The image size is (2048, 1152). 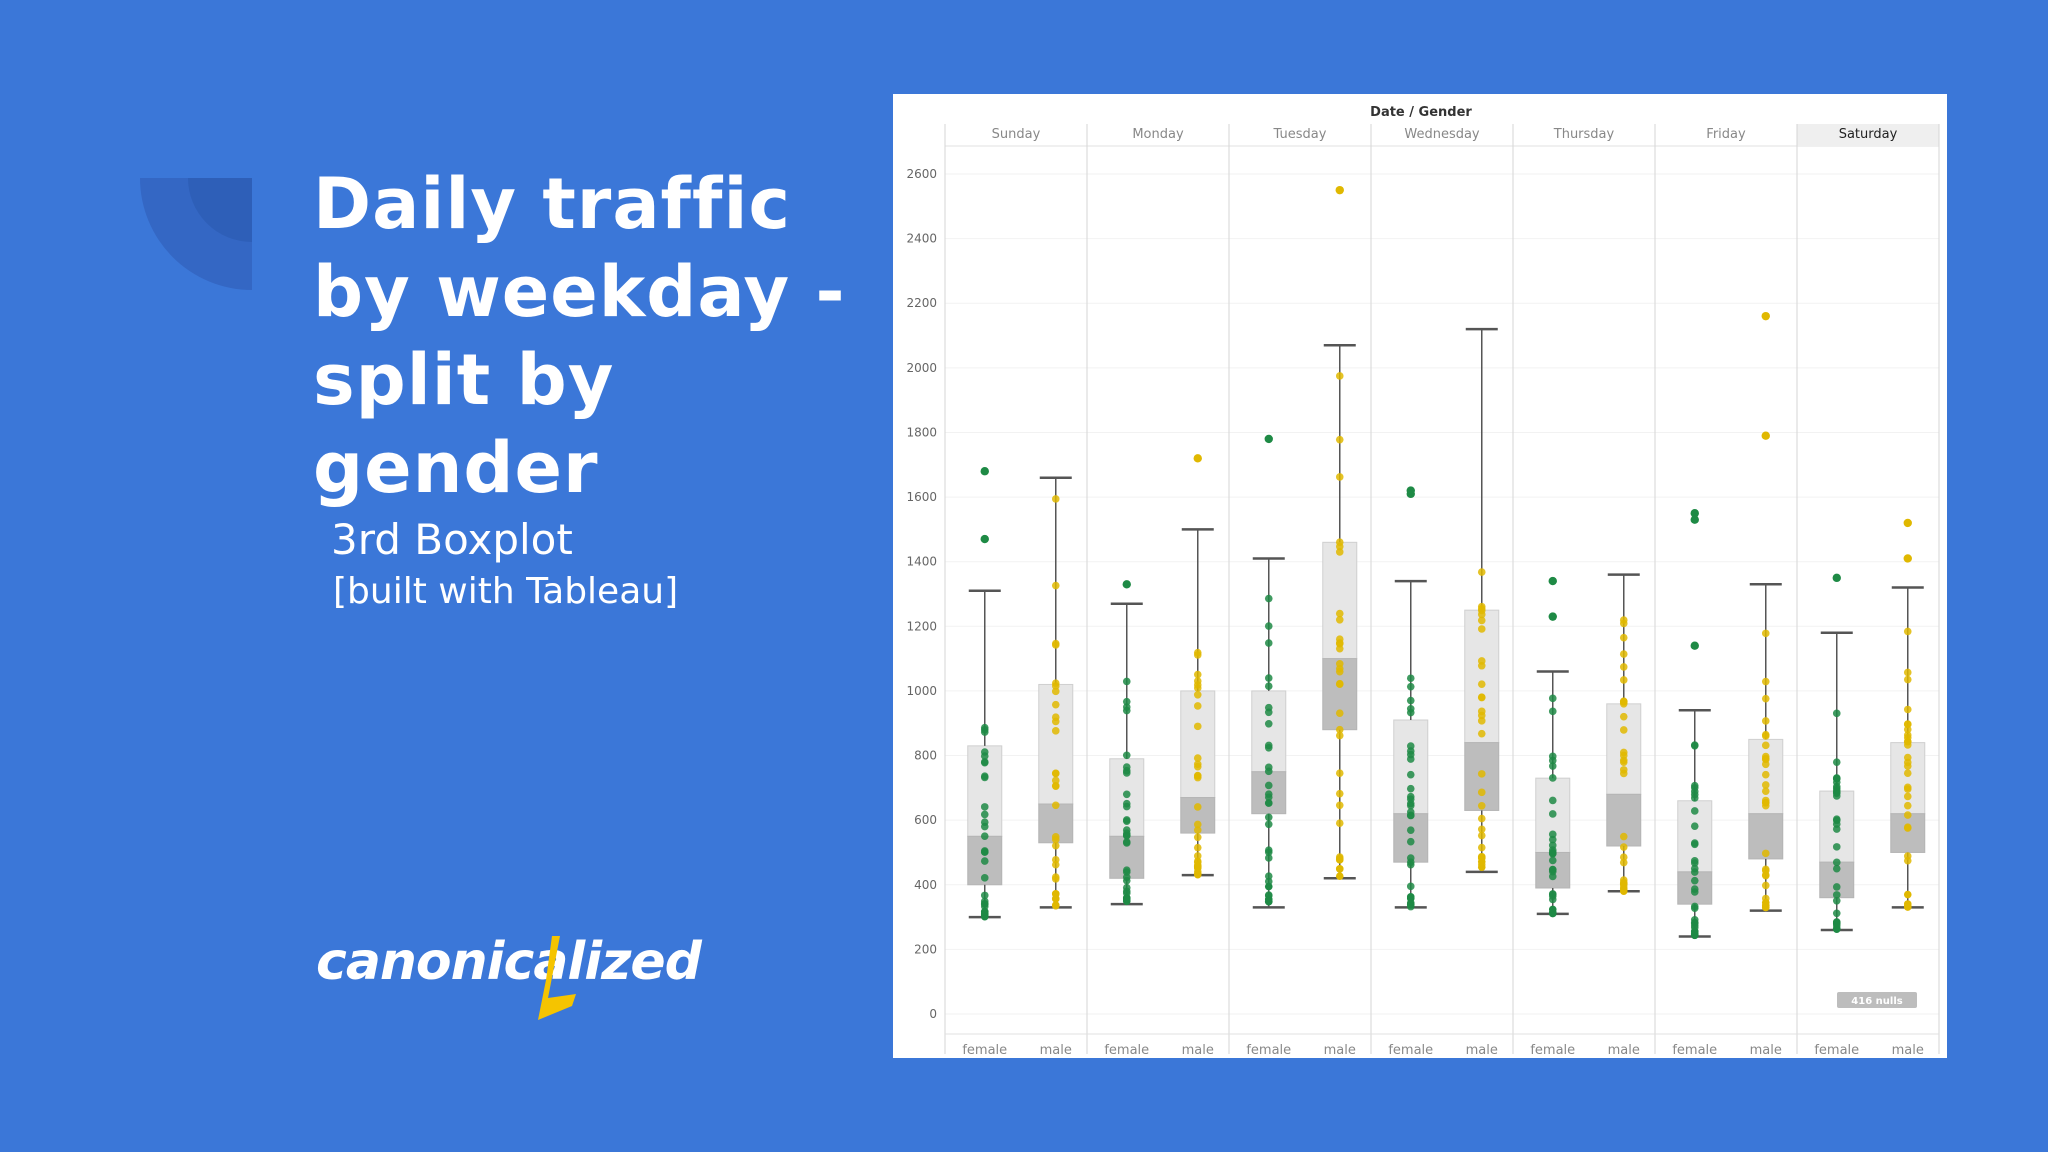 I want to click on y-tick-label: 800, so click(x=925, y=756).